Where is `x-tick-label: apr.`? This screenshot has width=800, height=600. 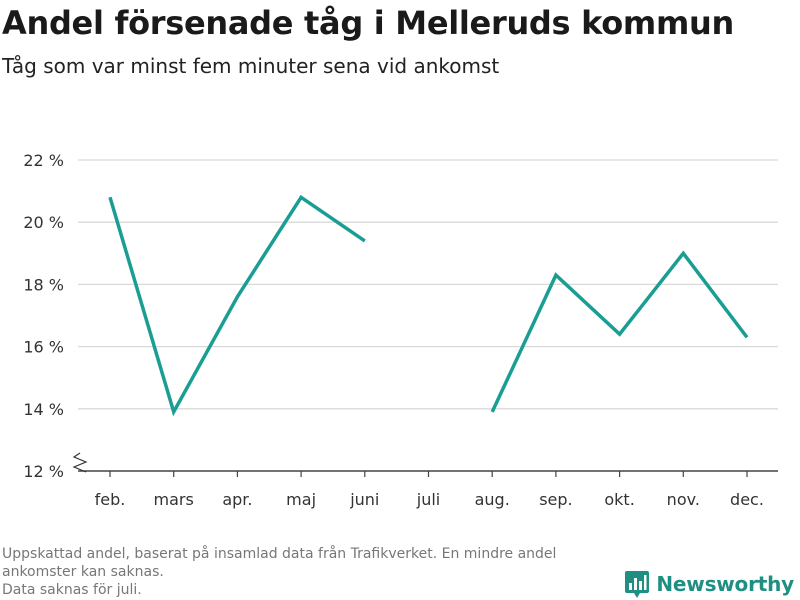
x-tick-label: apr. is located at coordinates (237, 499).